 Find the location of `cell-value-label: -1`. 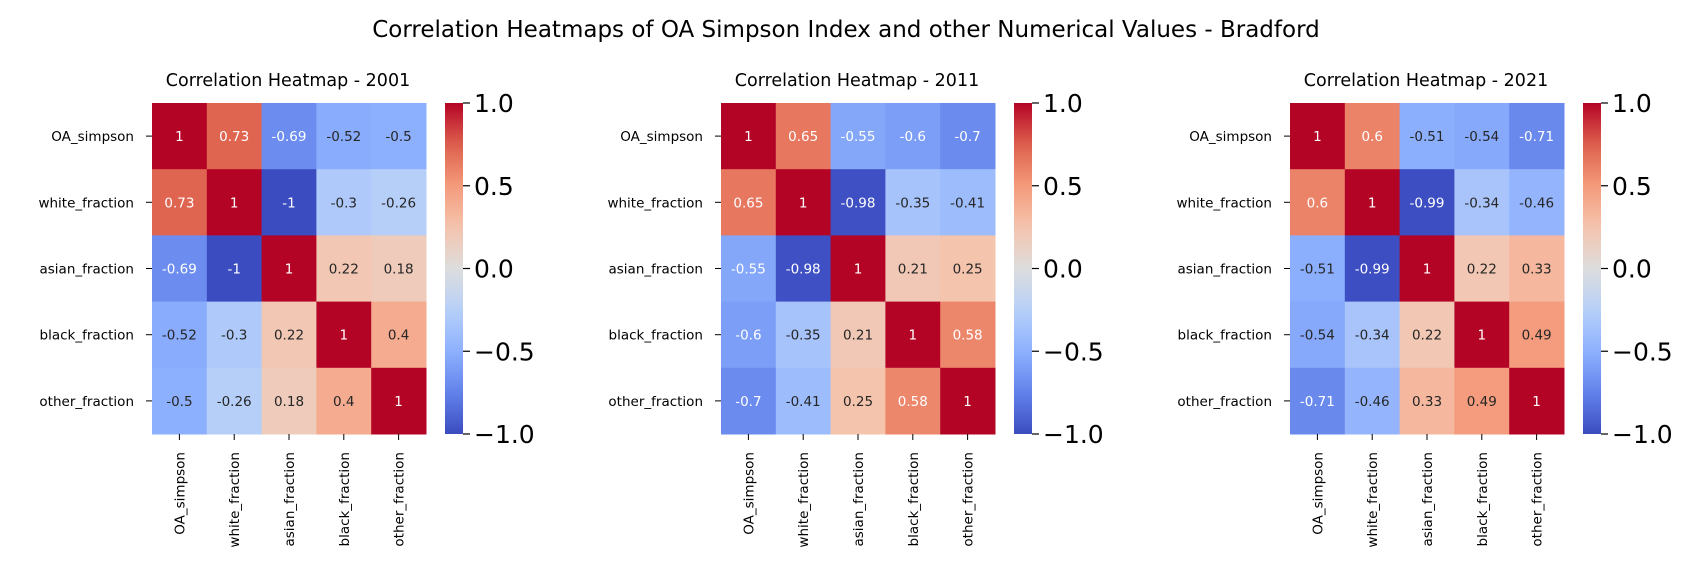

cell-value-label: -1 is located at coordinates (288, 203).